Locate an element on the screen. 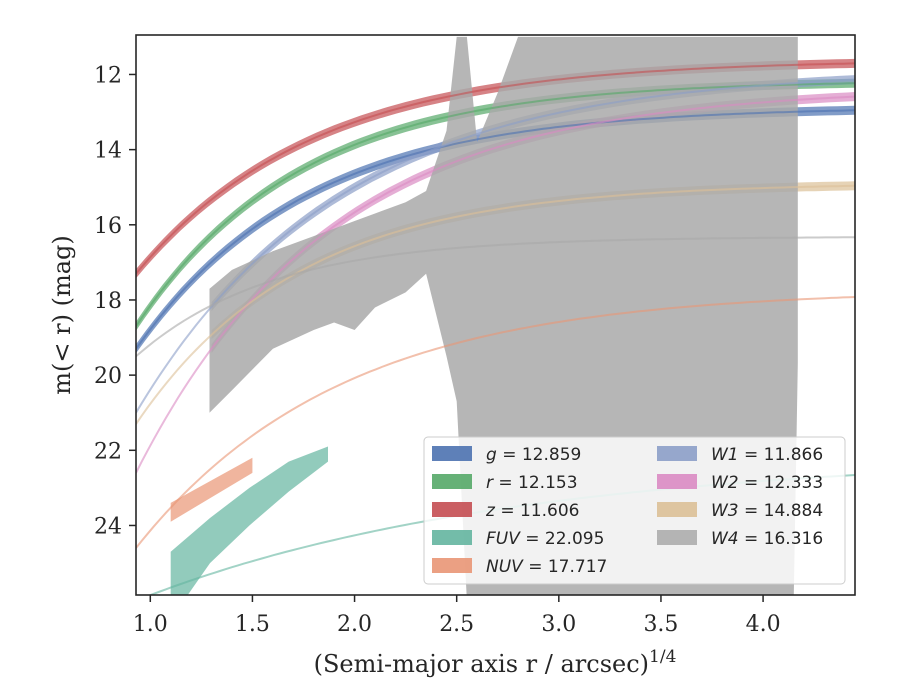  y-tick-label: 12 is located at coordinates (108, 75).